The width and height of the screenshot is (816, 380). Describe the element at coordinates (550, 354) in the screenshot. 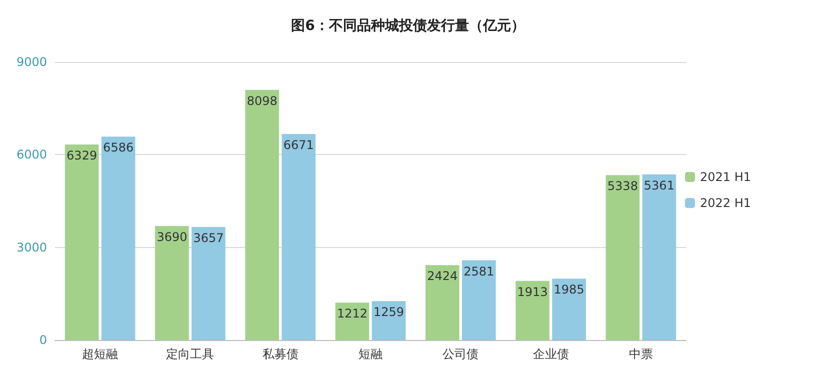

I see `x-tick-label: 企业债` at that location.